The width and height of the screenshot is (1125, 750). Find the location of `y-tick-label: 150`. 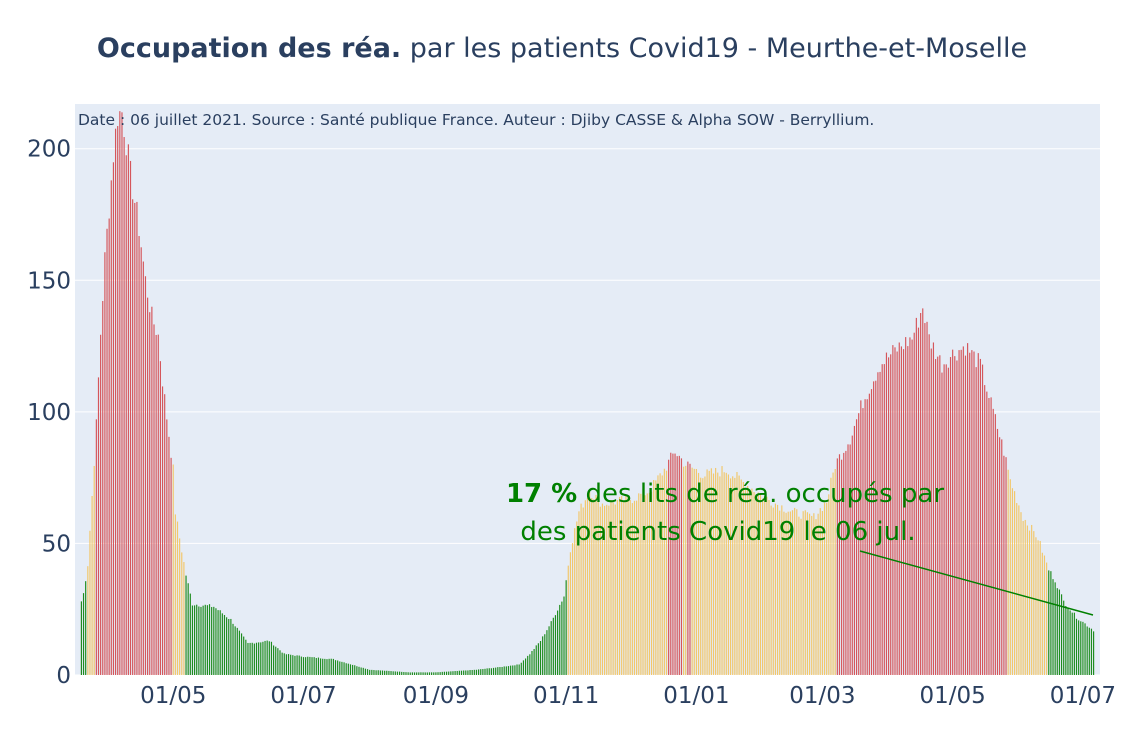

y-tick-label: 150 is located at coordinates (49, 281).